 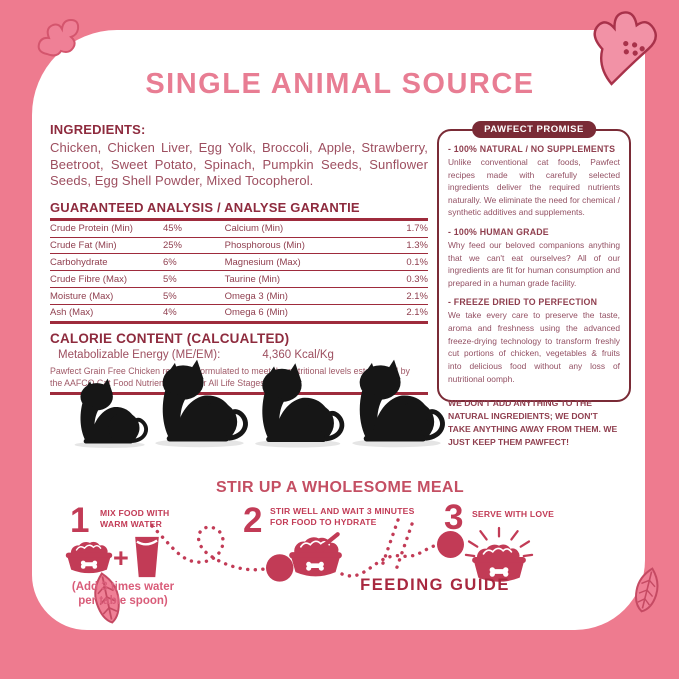 What do you see at coordinates (123, 594) in the screenshot?
I see `water-ratio-note: (Add 3 times water per table spoon)` at bounding box center [123, 594].